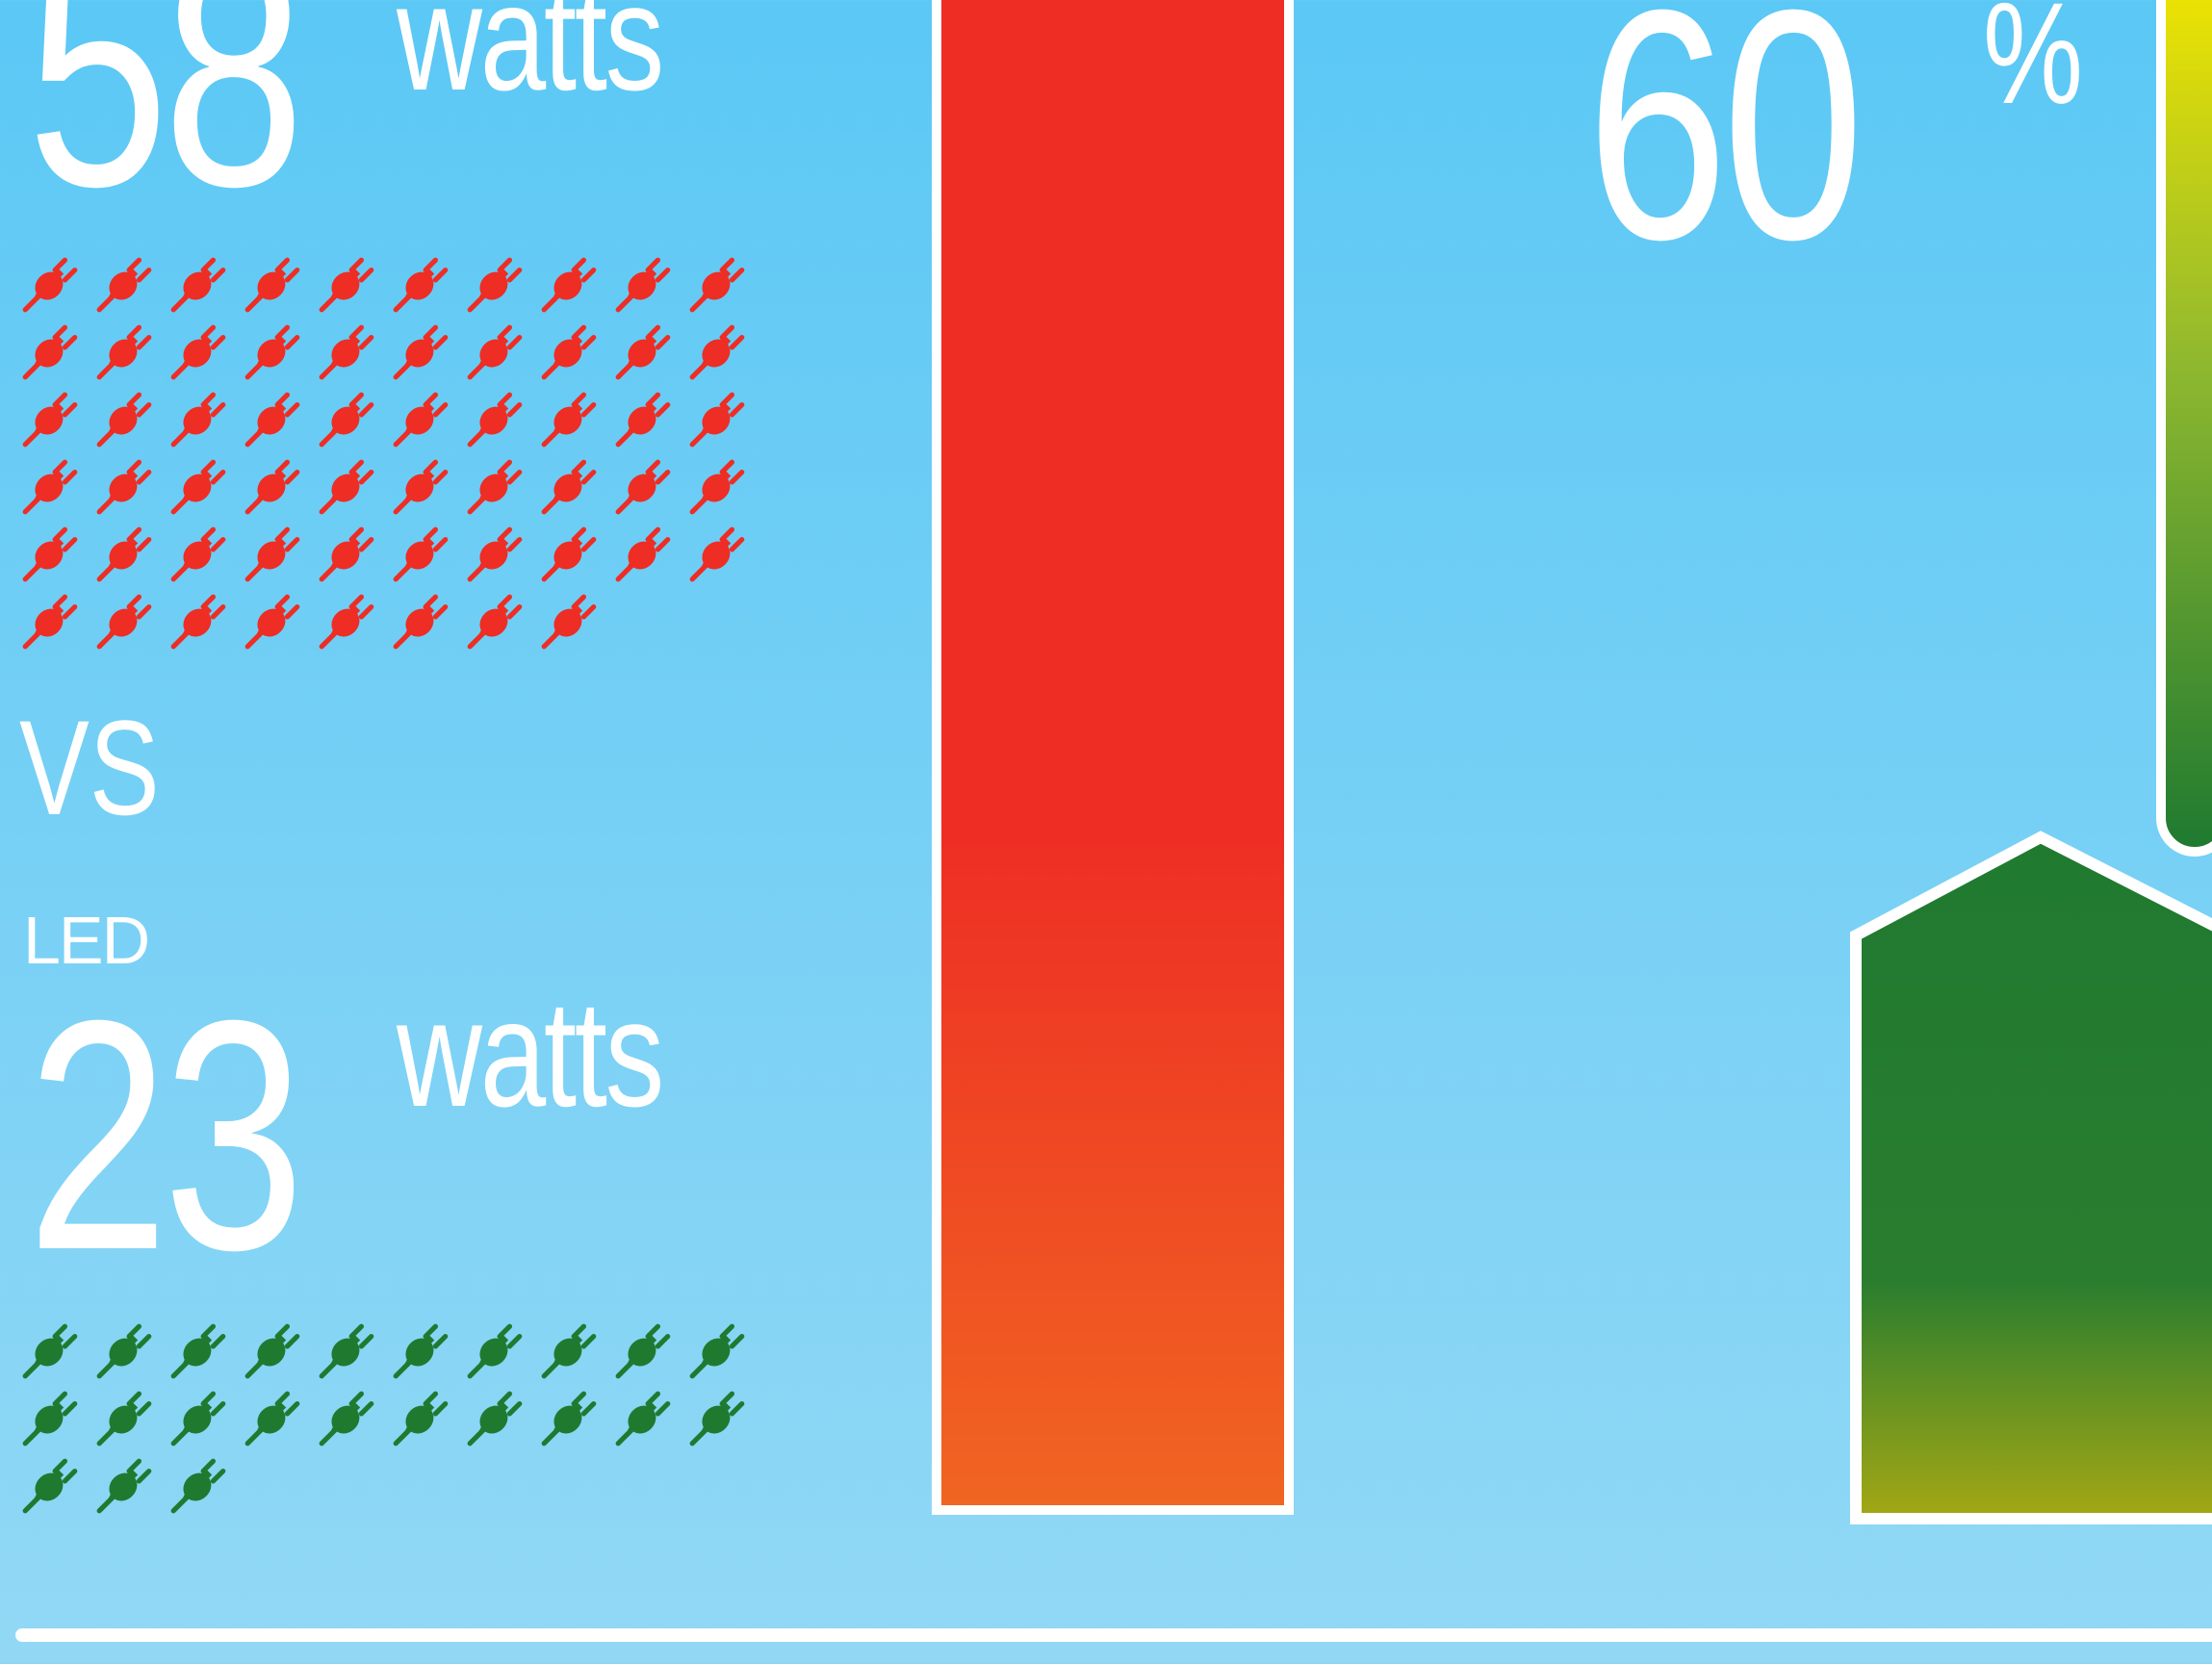 The height and width of the screenshot is (1664, 2212). I want to click on savings-tube, so click(2184, 428).